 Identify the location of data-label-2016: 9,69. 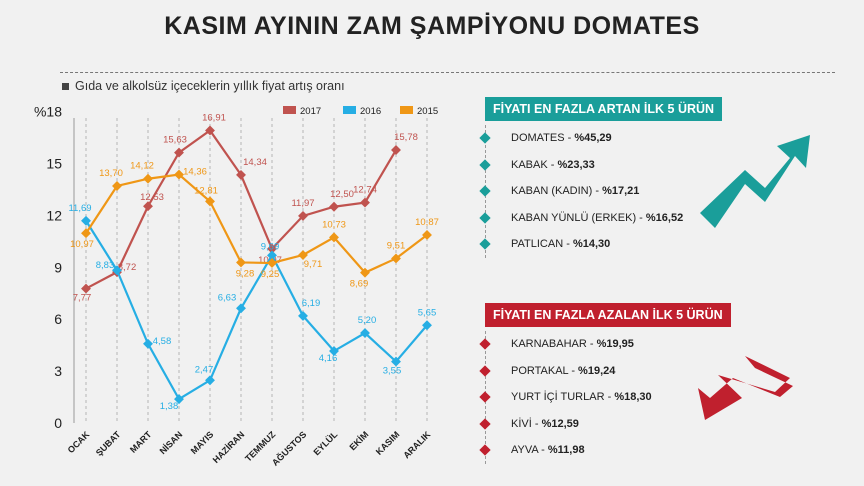
(270, 246).